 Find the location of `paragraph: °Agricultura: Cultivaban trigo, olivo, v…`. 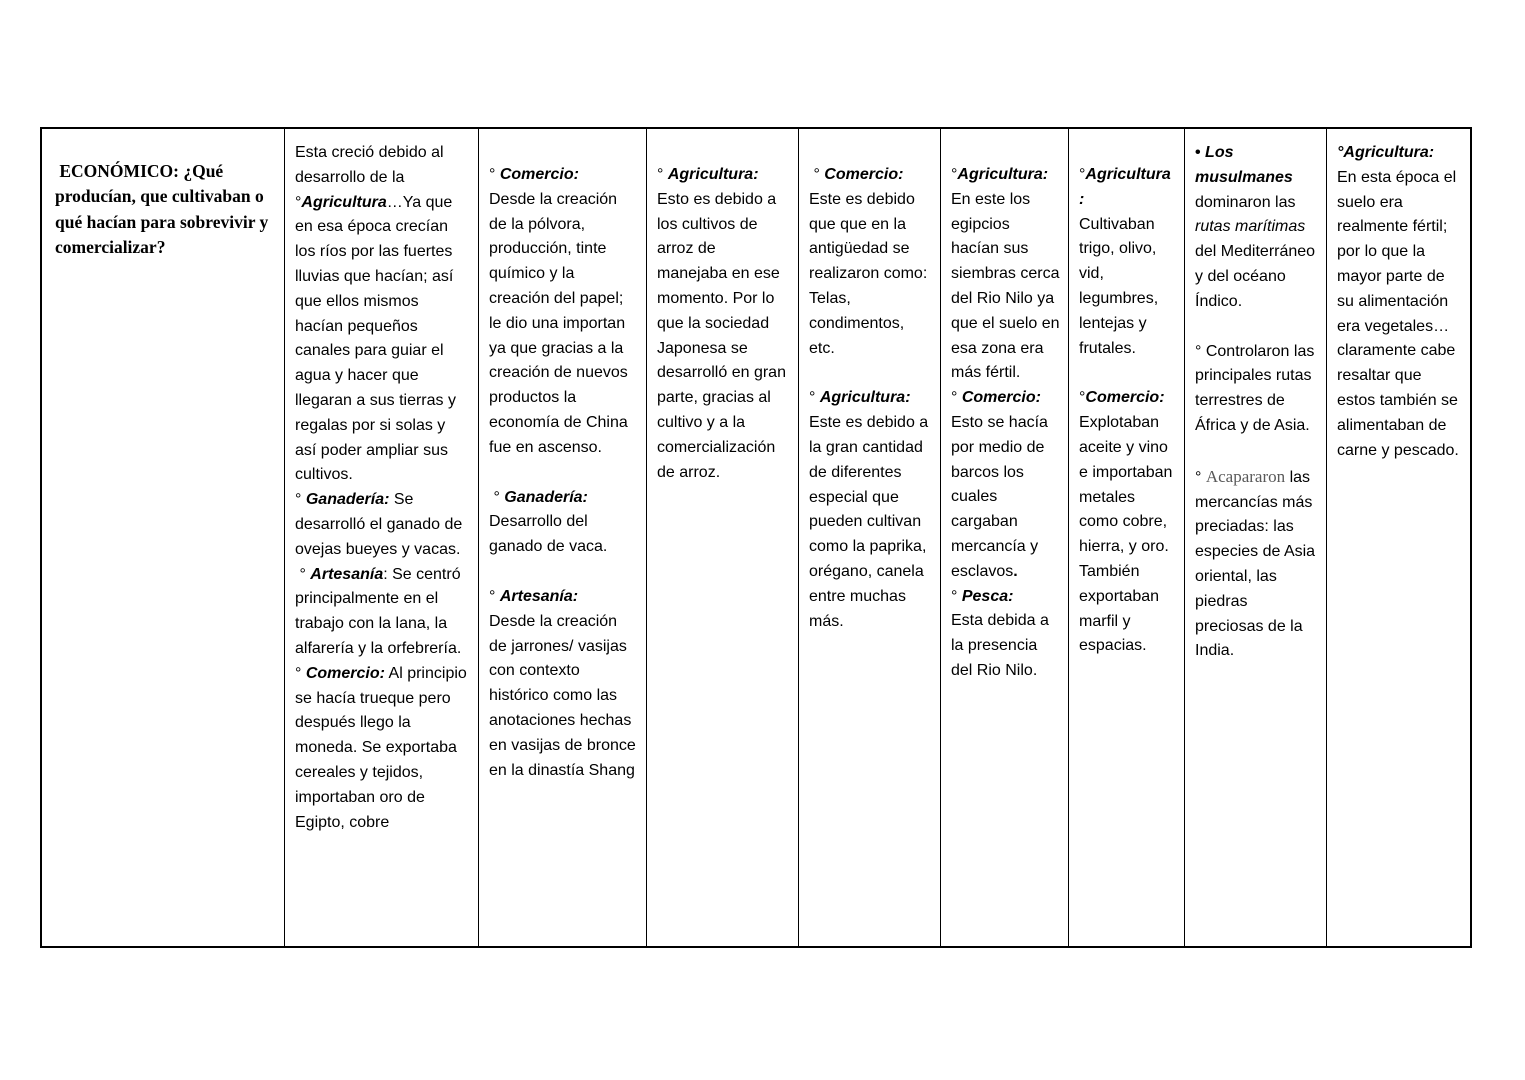

paragraph: °Agricultura: Cultivaban trigo, olivo, v… is located at coordinates (1127, 262).